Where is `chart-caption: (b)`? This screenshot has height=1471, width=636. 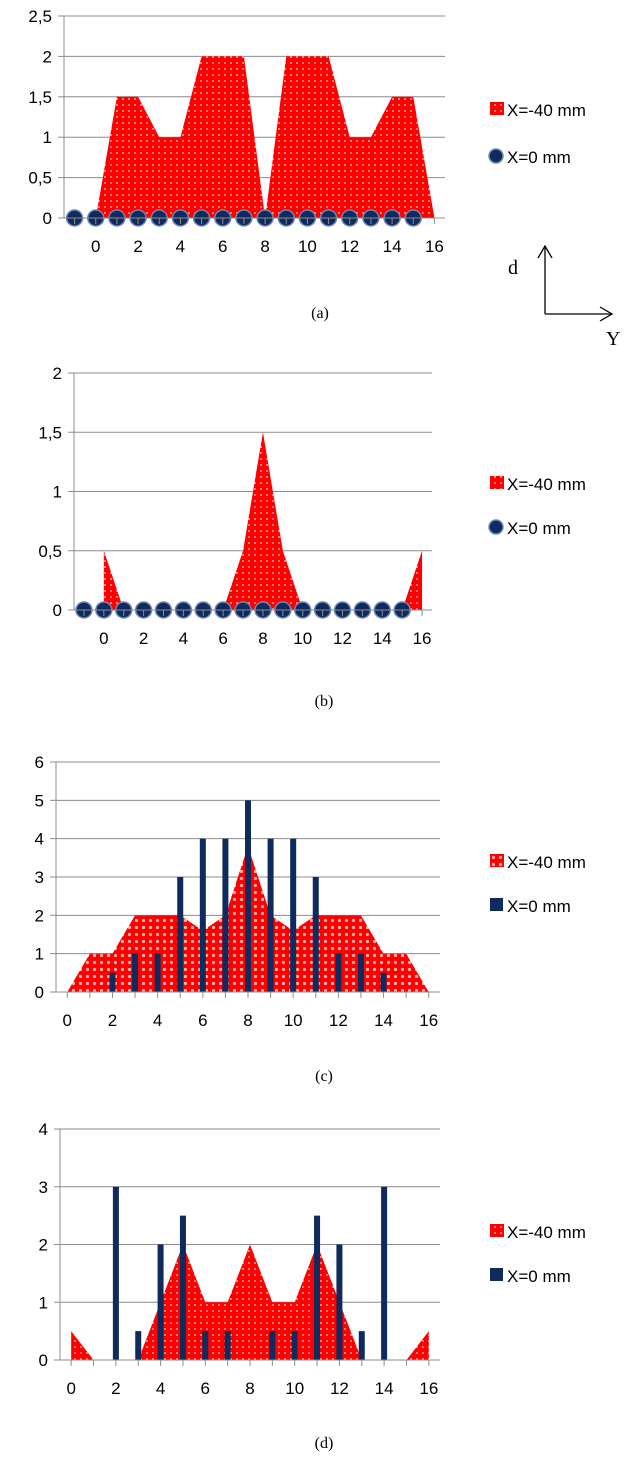
chart-caption: (b) is located at coordinates (324, 701).